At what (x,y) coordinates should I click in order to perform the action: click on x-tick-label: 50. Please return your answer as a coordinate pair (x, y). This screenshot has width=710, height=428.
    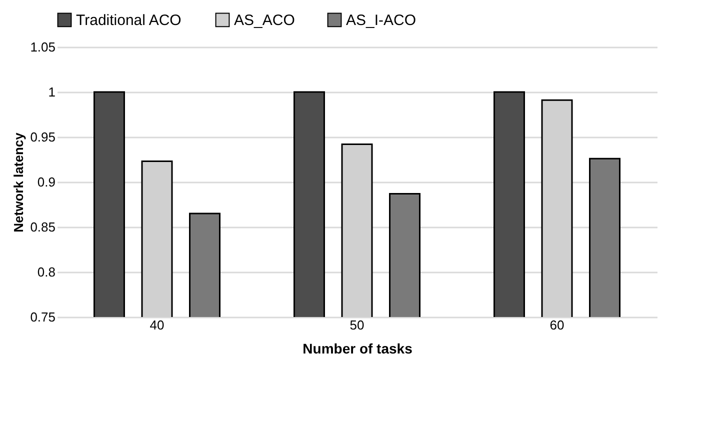
    Looking at the image, I should click on (357, 325).